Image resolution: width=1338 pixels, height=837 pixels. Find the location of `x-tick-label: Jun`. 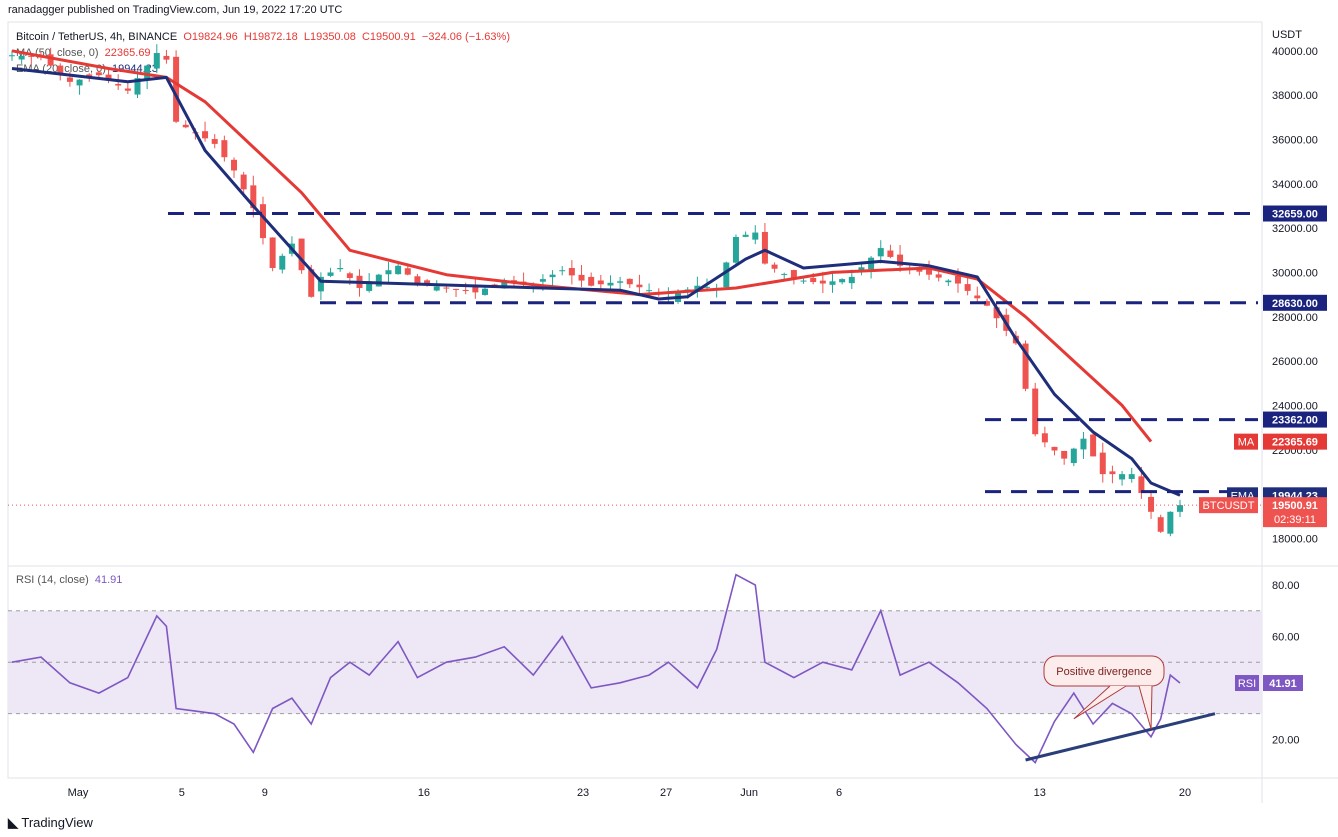

x-tick-label: Jun is located at coordinates (749, 793).